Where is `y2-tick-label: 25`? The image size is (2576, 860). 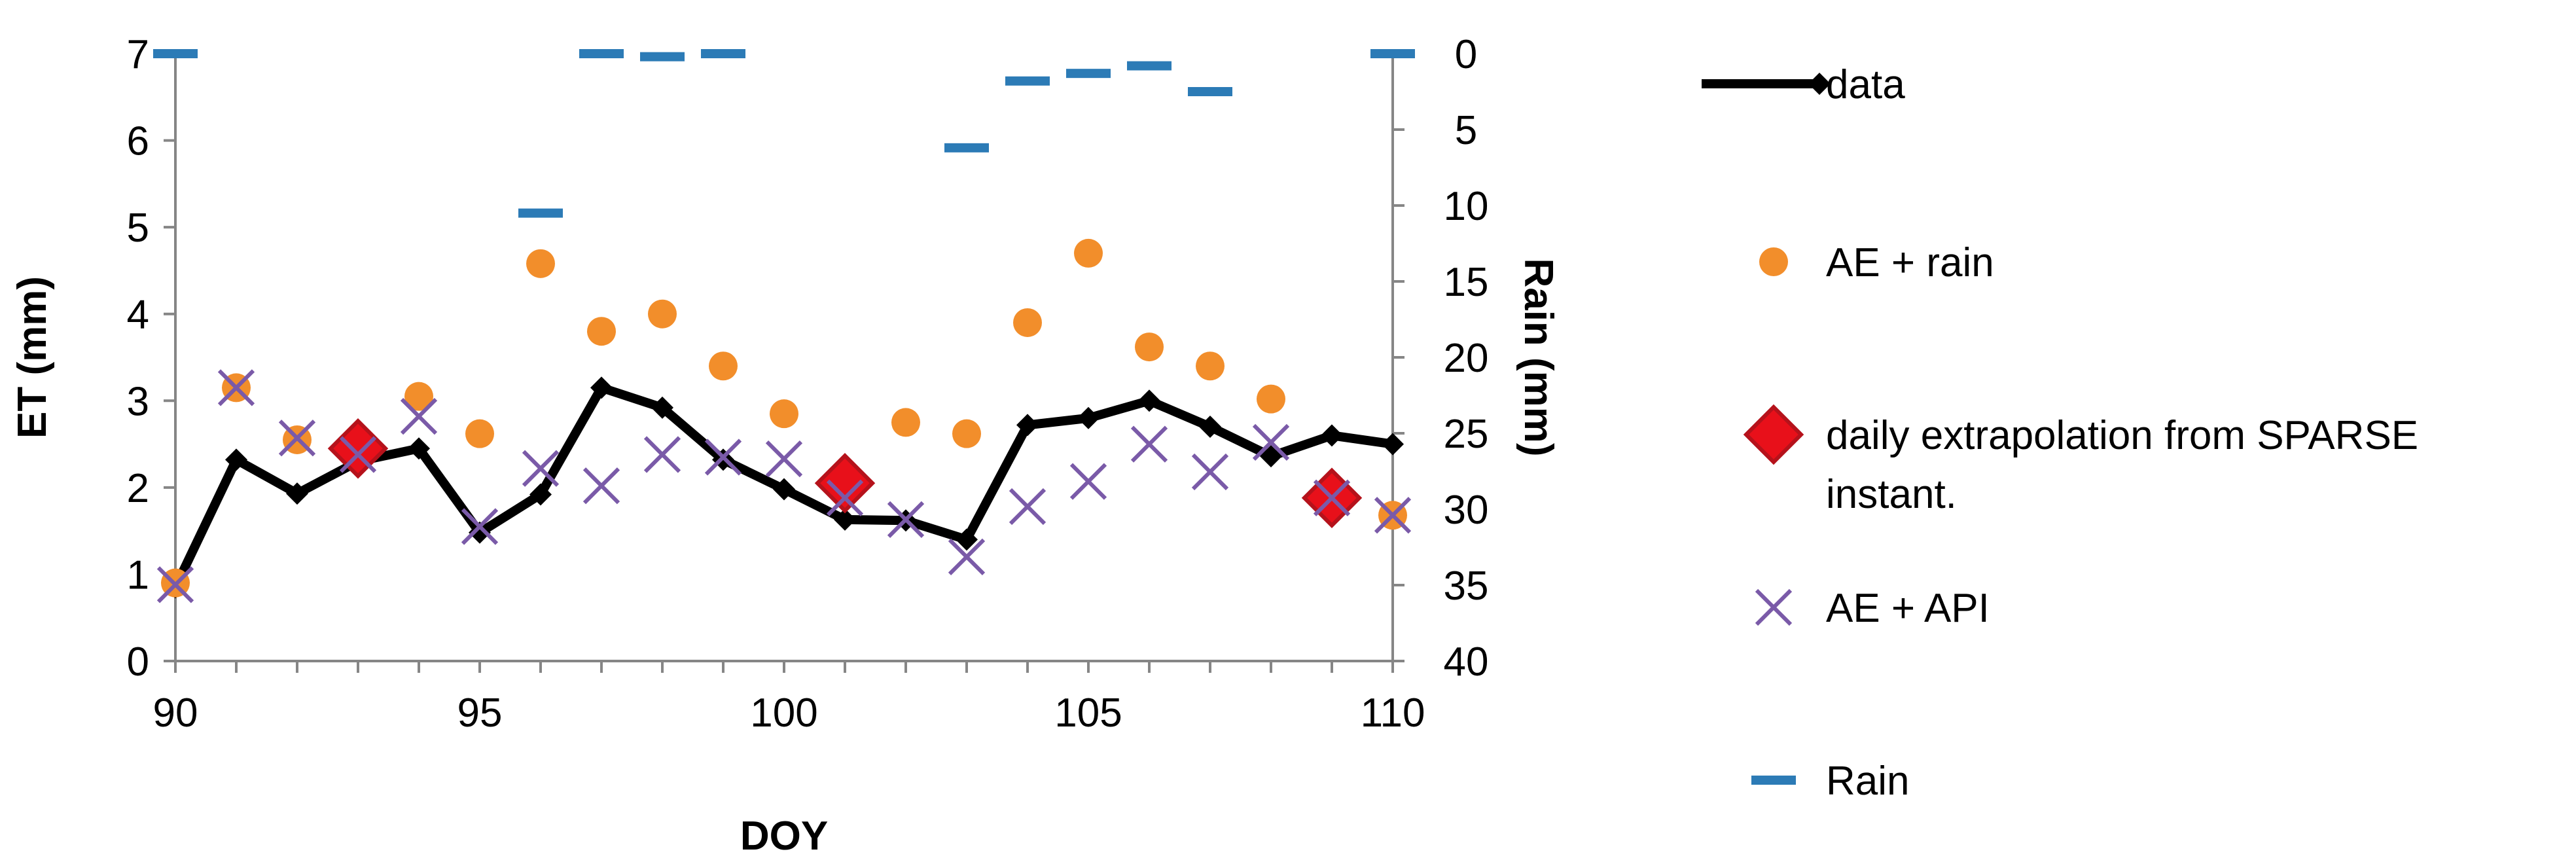
y2-tick-label: 25 is located at coordinates (1466, 434).